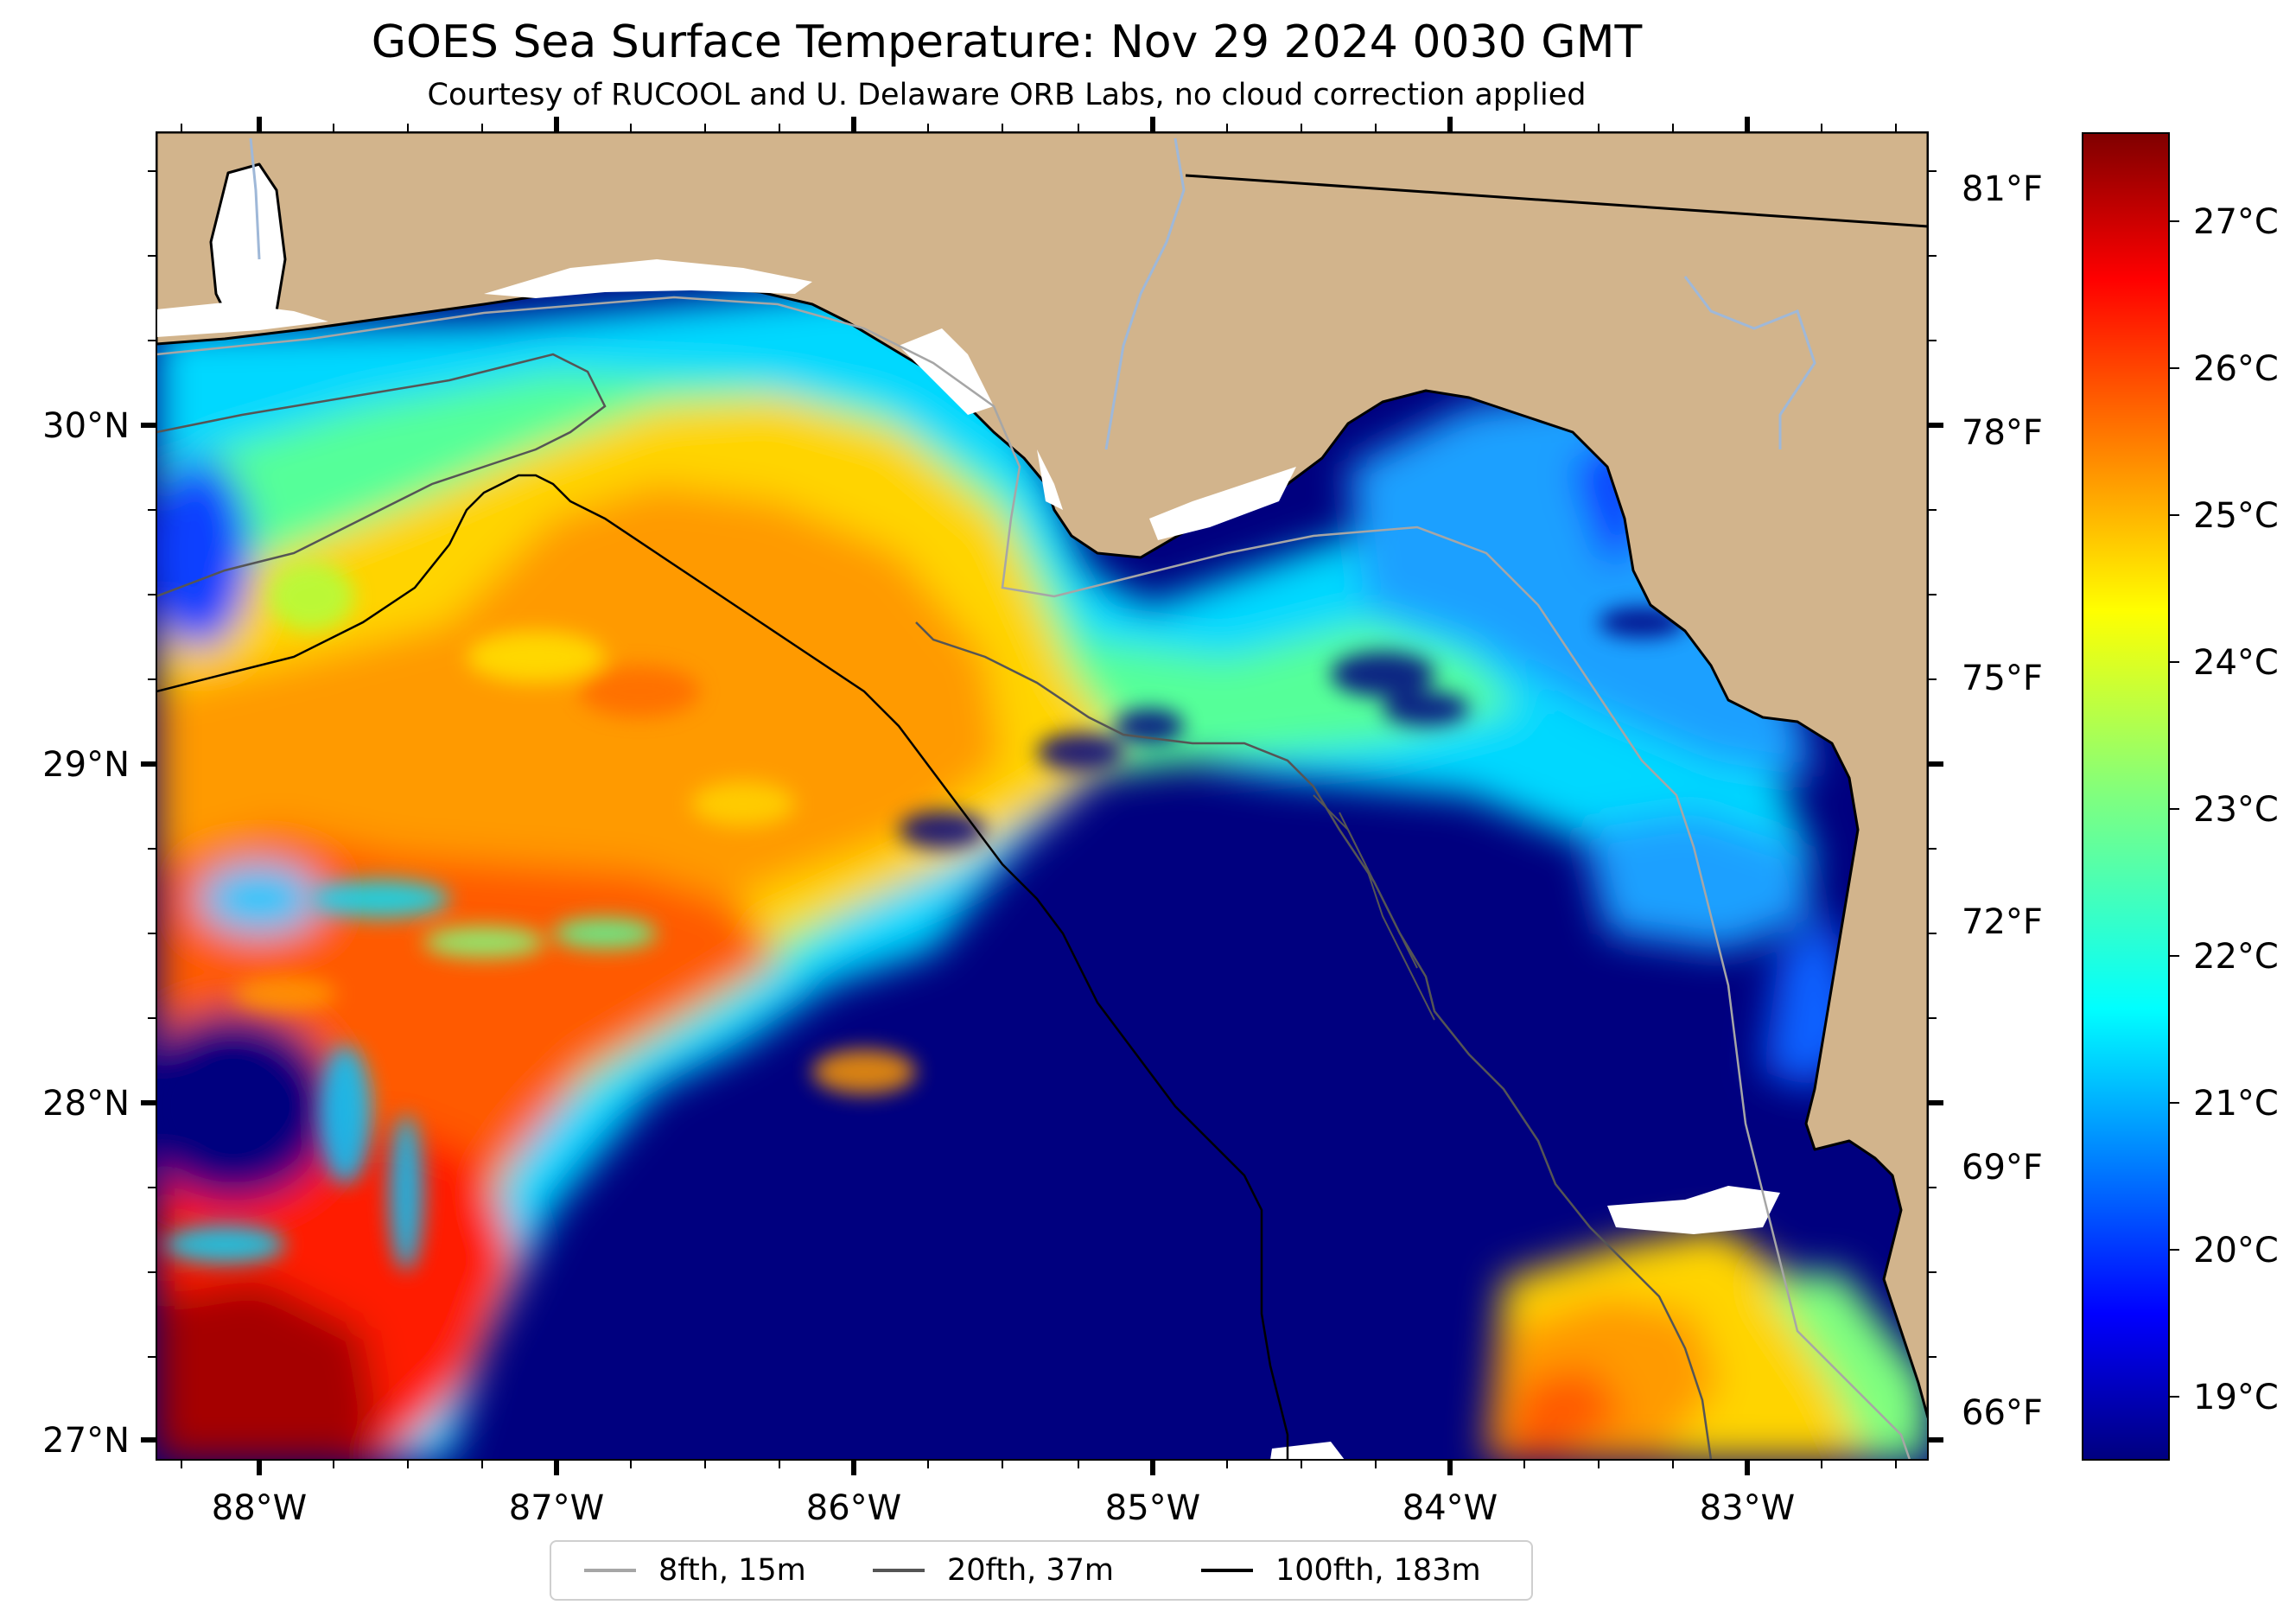 The width and height of the screenshot is (2296, 1624). What do you see at coordinates (259, 1508) in the screenshot?
I see `lon-label-88w: 88°W` at bounding box center [259, 1508].